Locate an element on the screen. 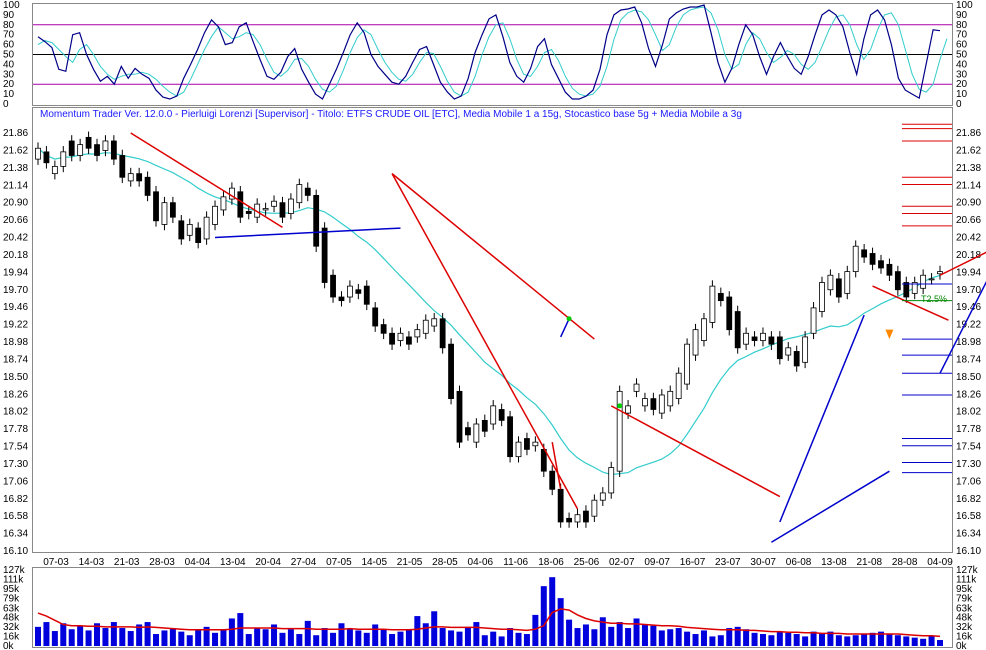  volume-tick-label: 48k is located at coordinates (964, 617).